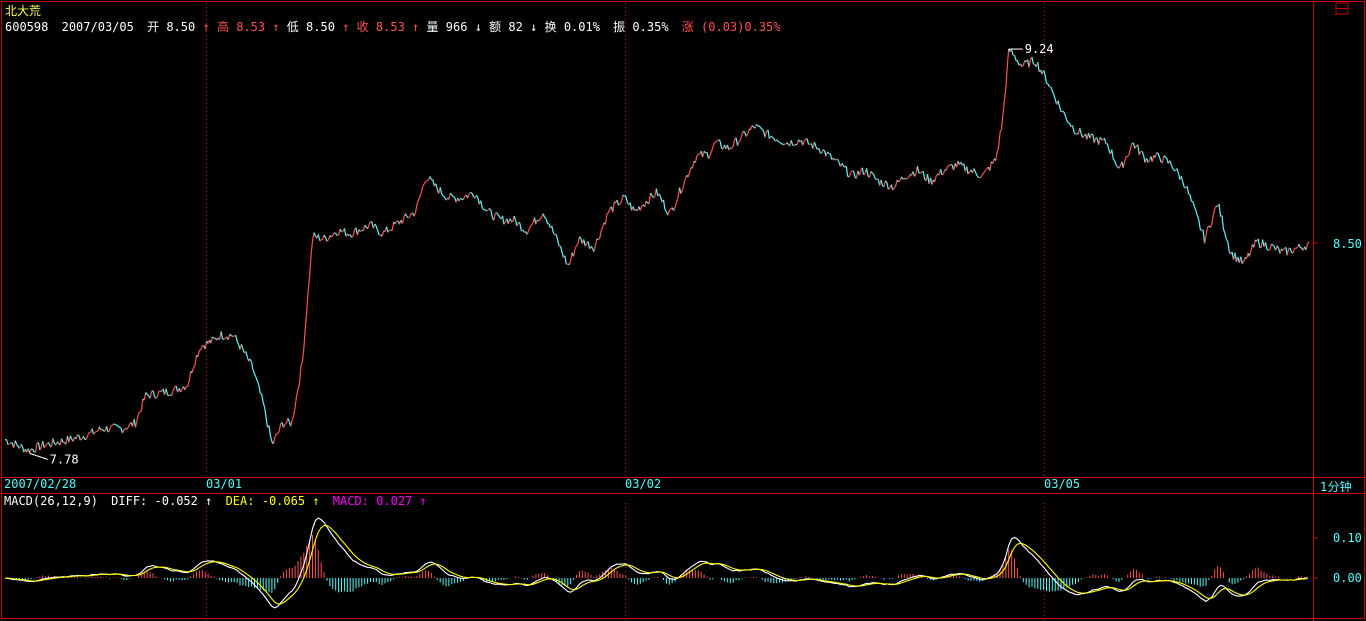  What do you see at coordinates (495, 27) in the screenshot?
I see `amount-label: 额` at bounding box center [495, 27].